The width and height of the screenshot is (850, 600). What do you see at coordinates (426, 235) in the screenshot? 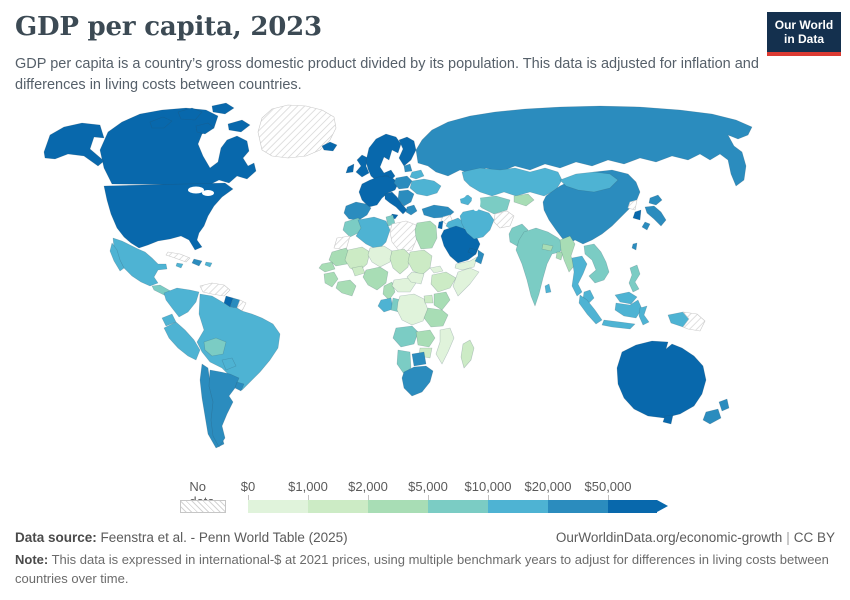
I see `country-egypt` at bounding box center [426, 235].